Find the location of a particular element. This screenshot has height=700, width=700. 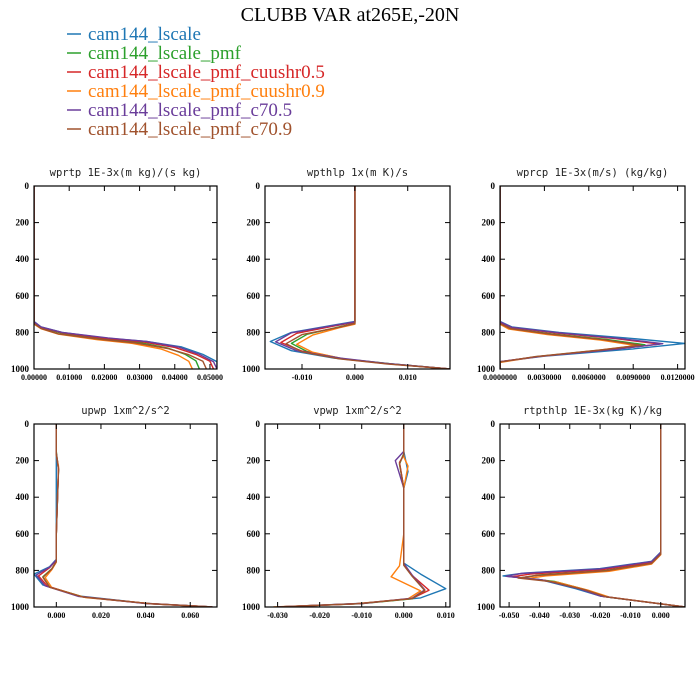

panel-title: upwp 1xm^2/s^2 is located at coordinates (125, 411).